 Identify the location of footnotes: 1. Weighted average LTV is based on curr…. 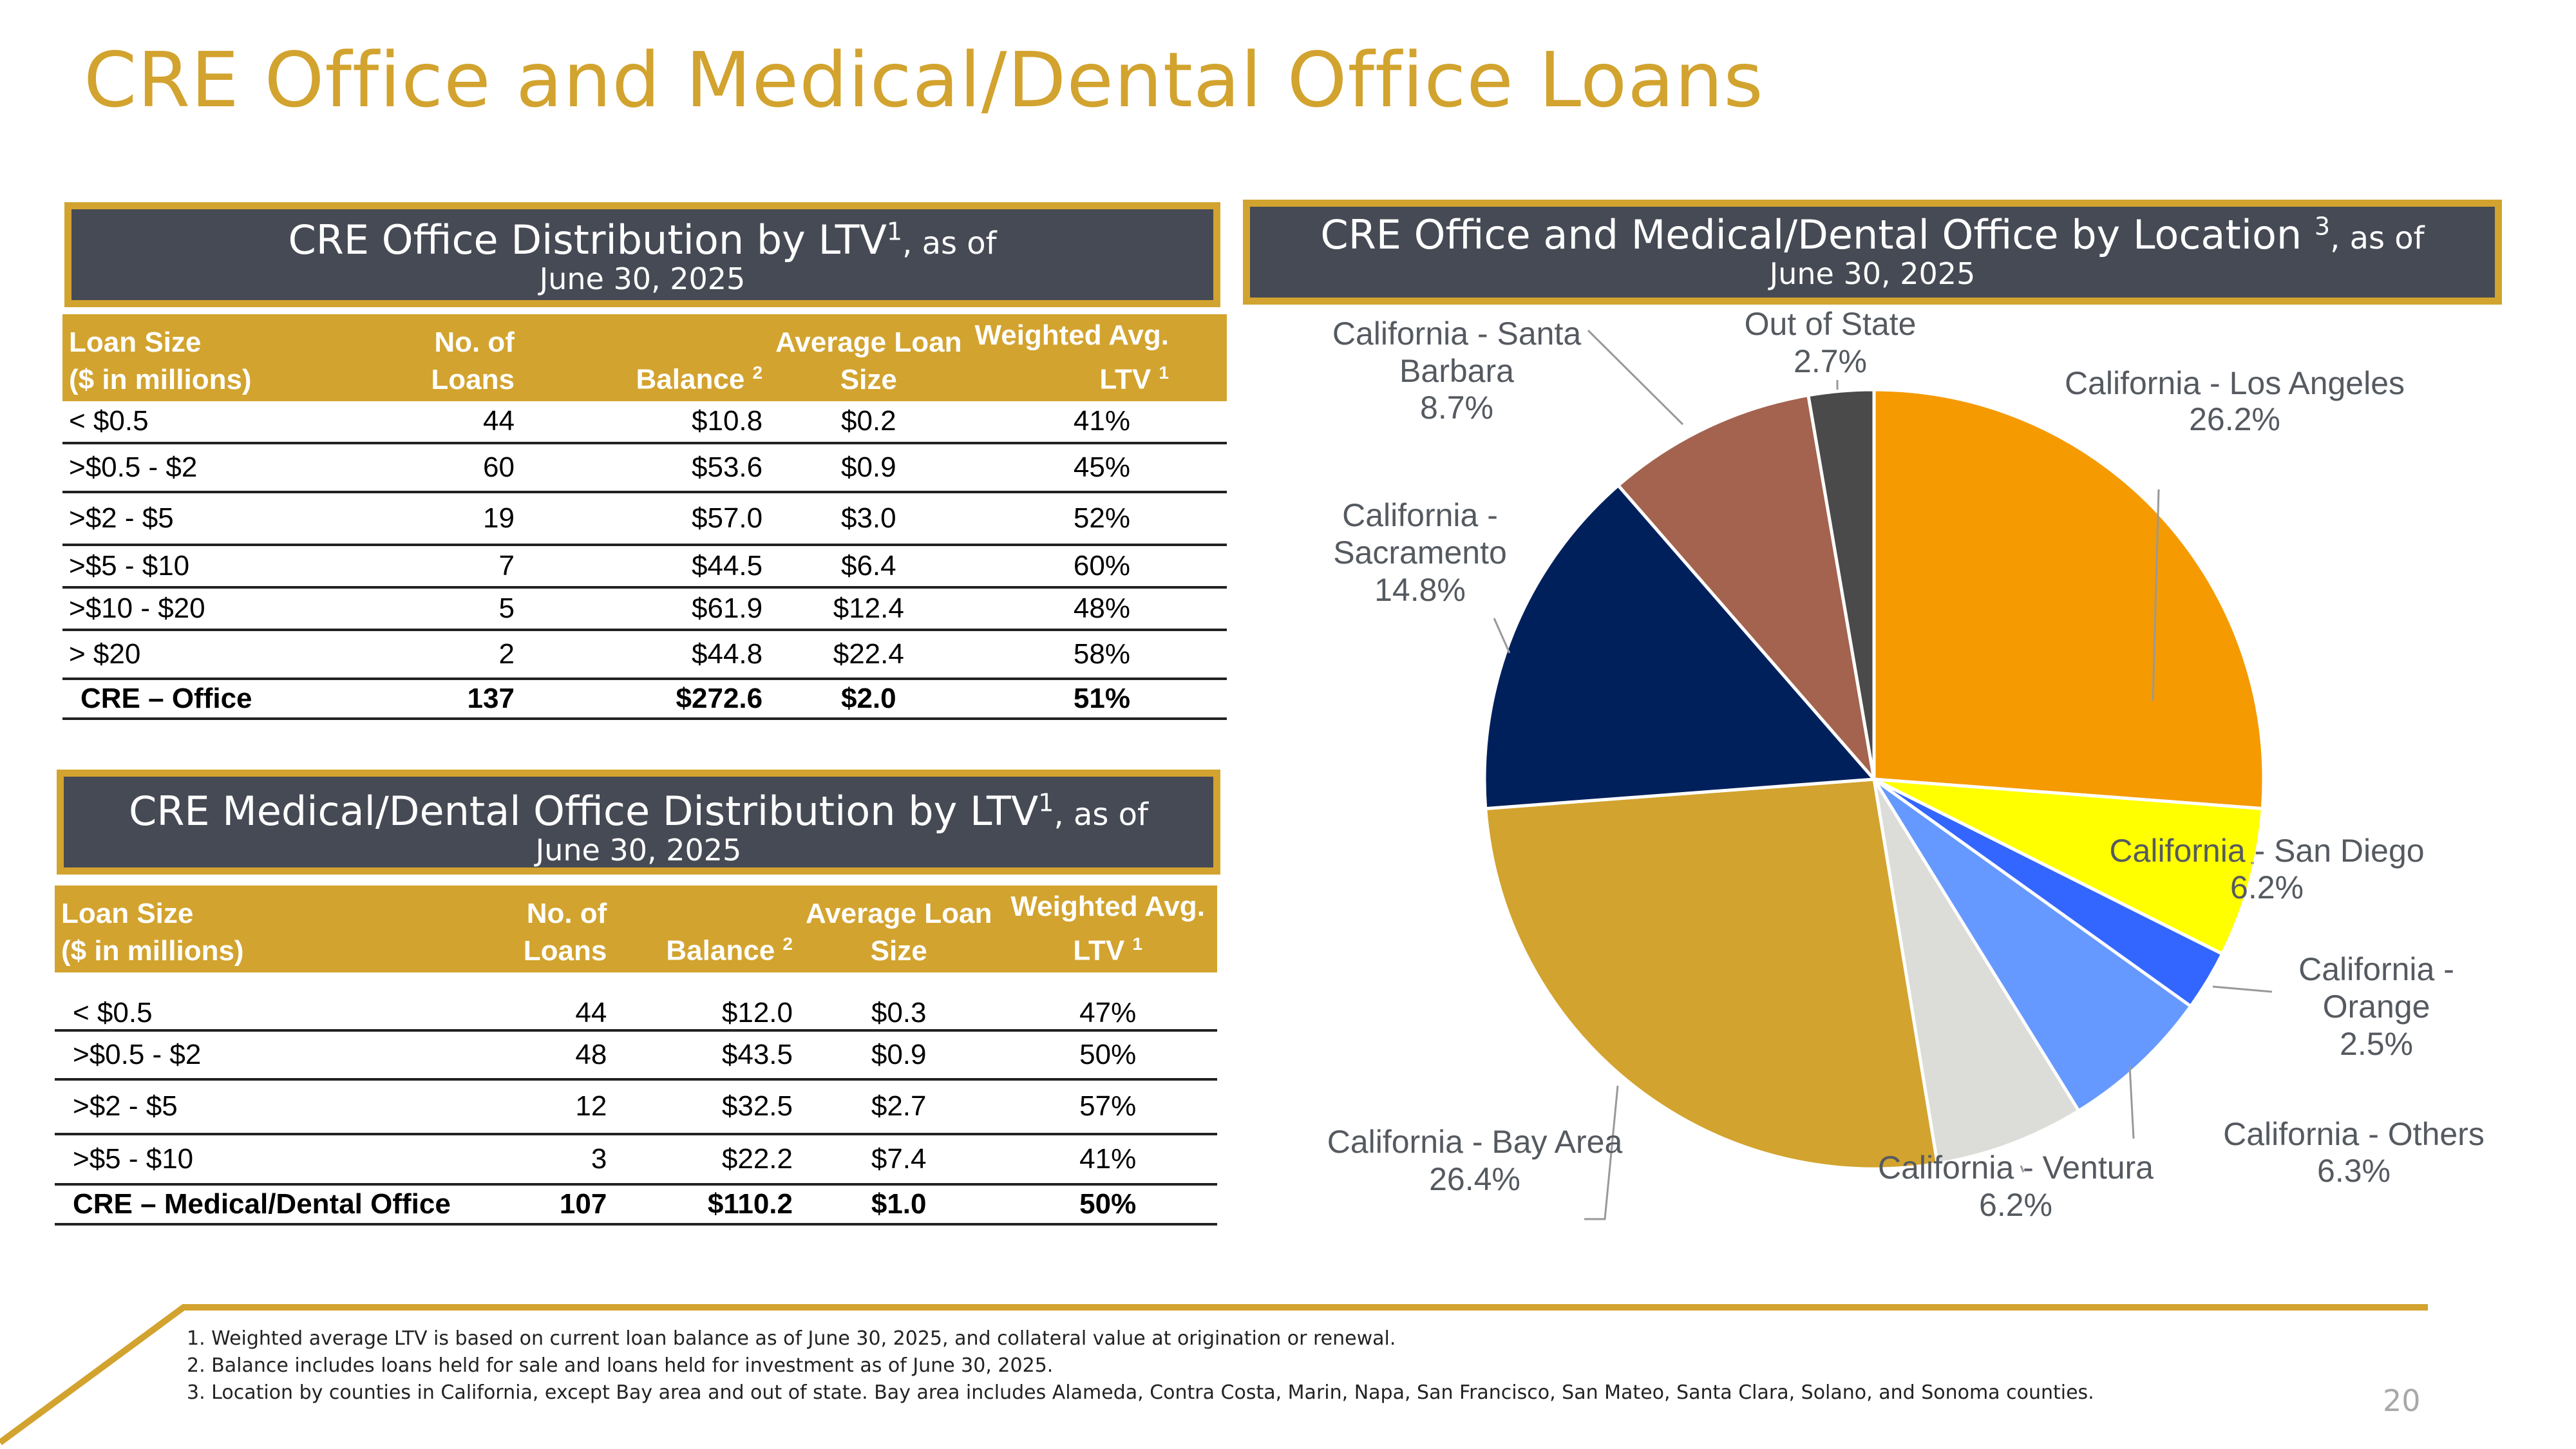
(1250, 1366).